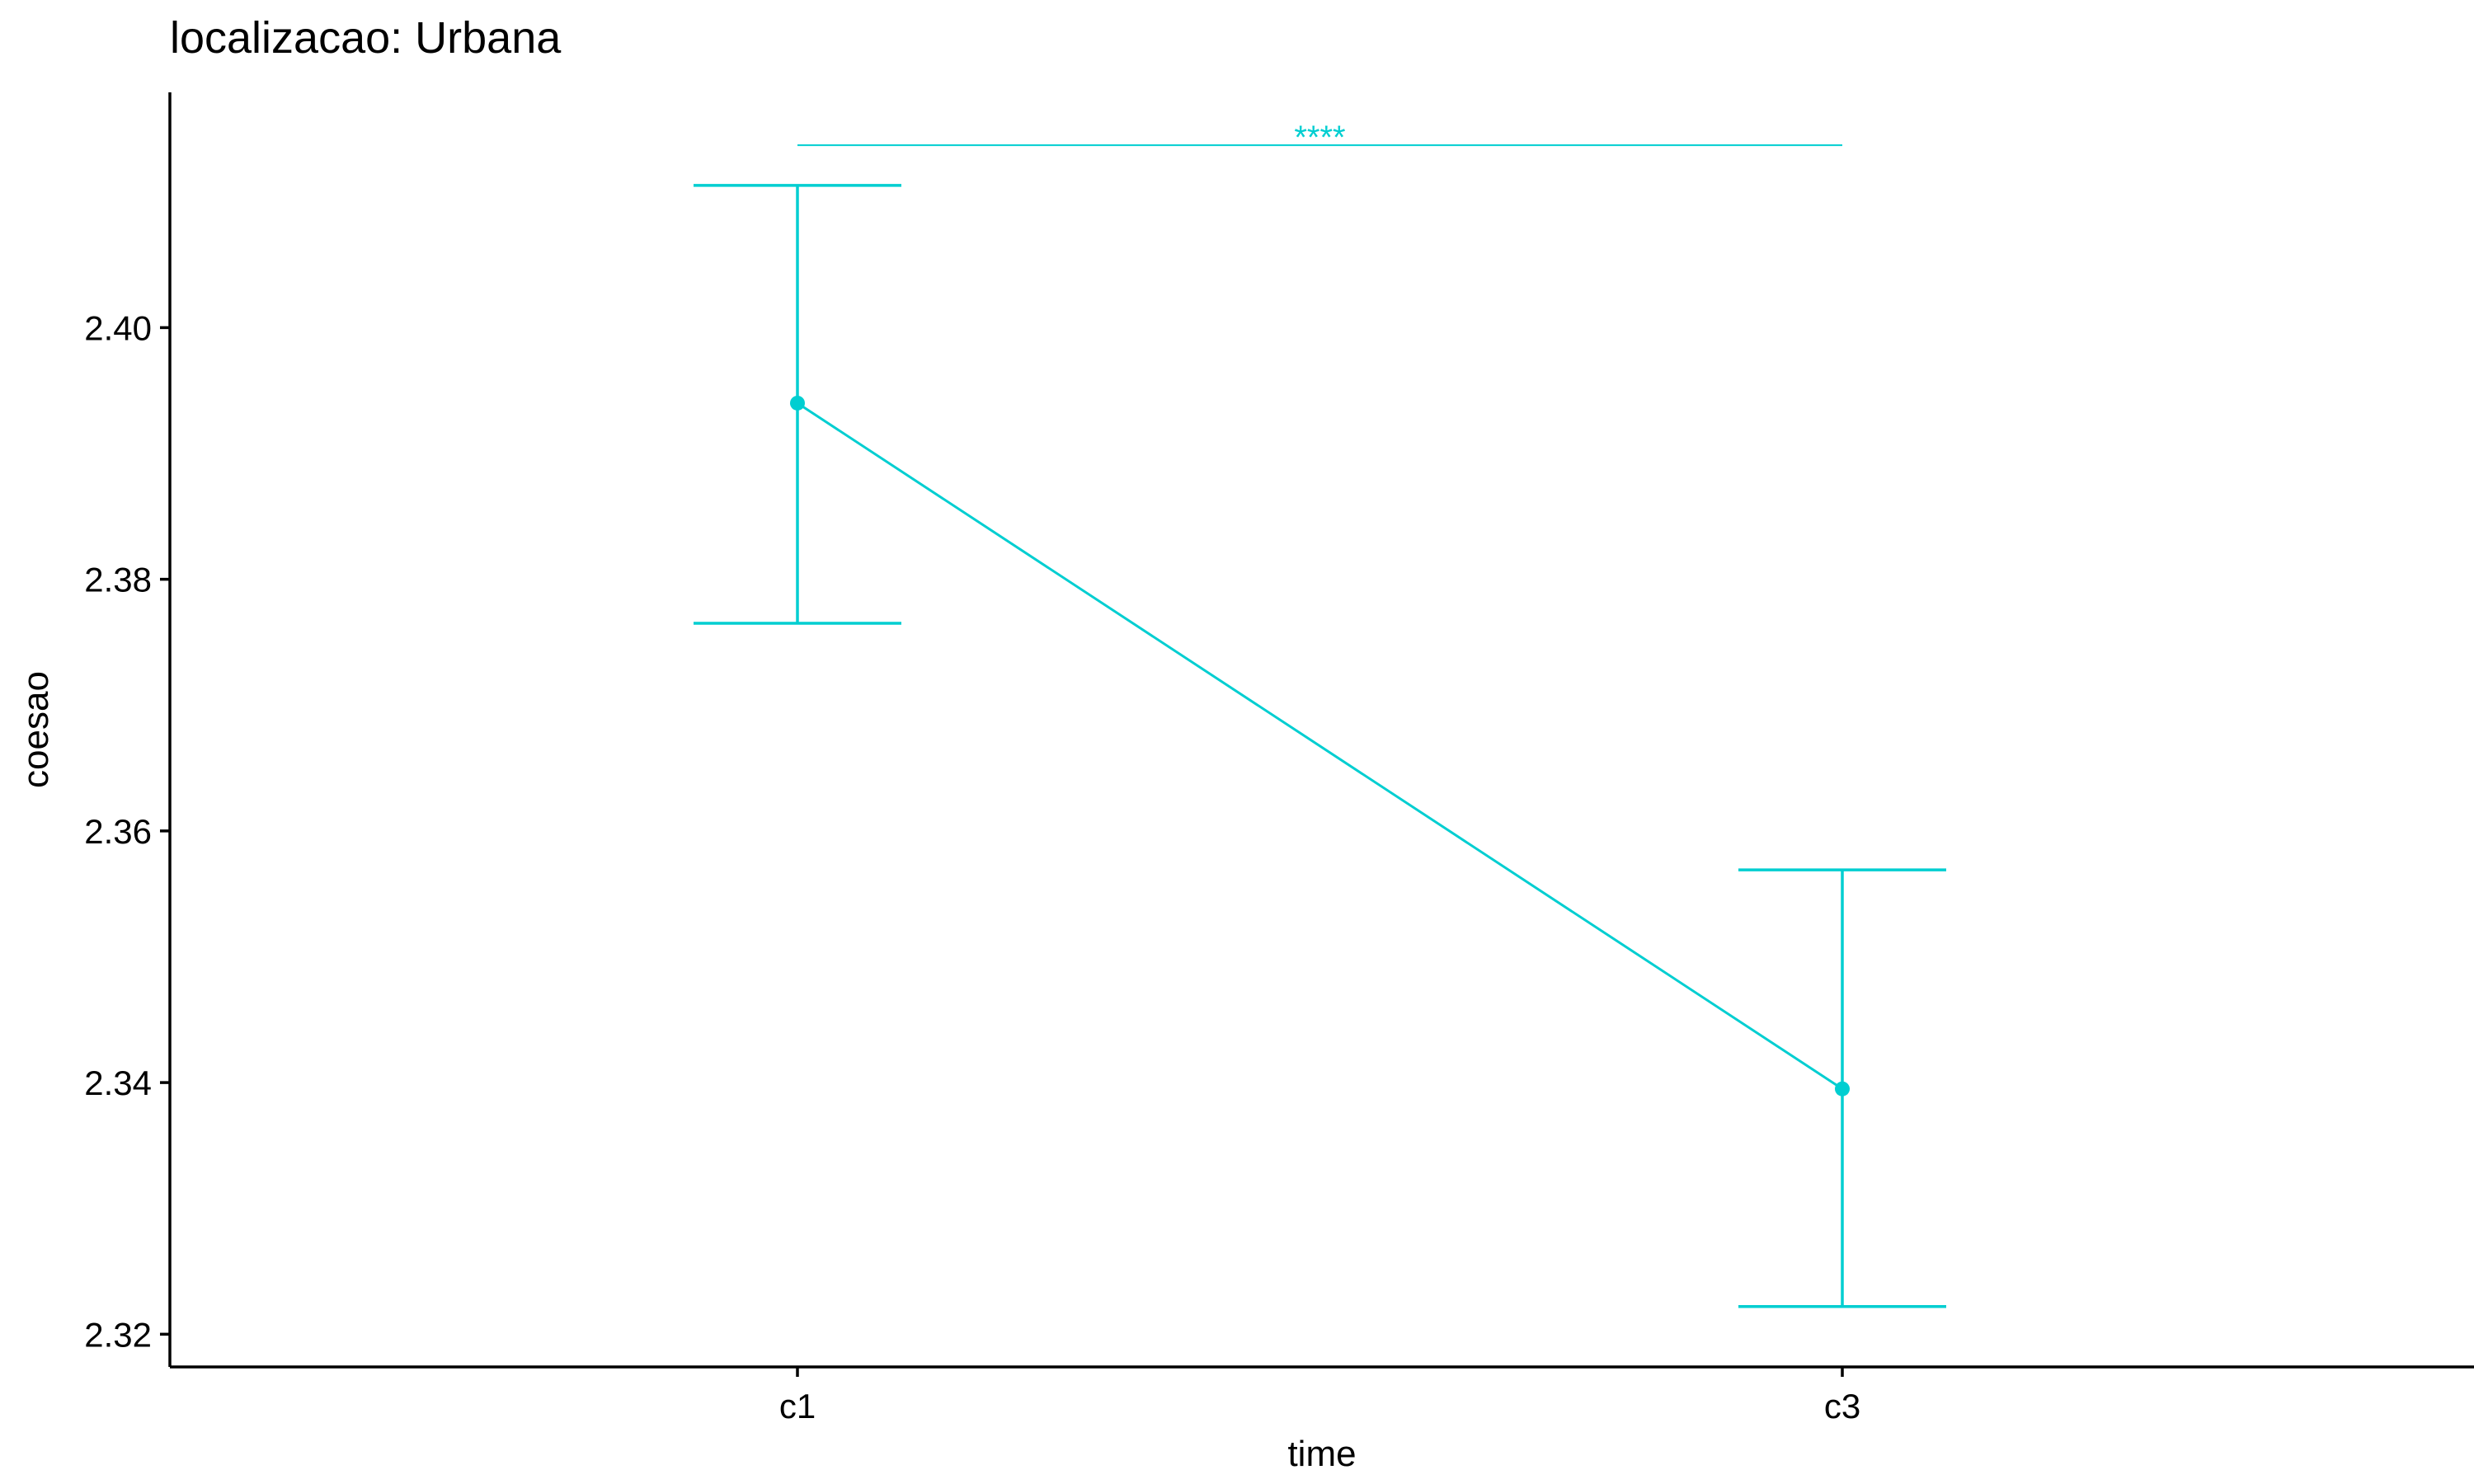  What do you see at coordinates (1321, 1454) in the screenshot?
I see `x-axis-title: time` at bounding box center [1321, 1454].